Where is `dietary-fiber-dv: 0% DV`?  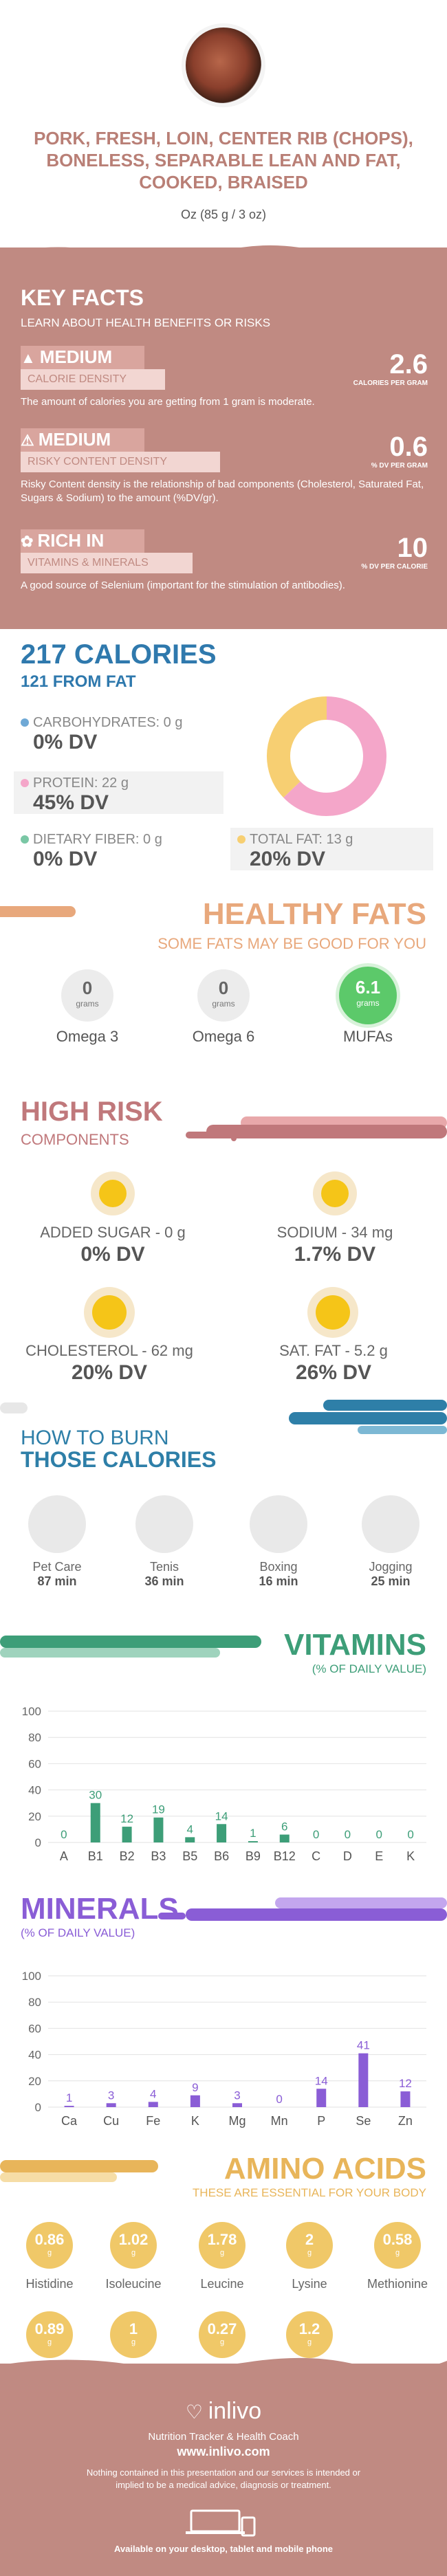
dietary-fiber-dv: 0% DV is located at coordinates (65, 859).